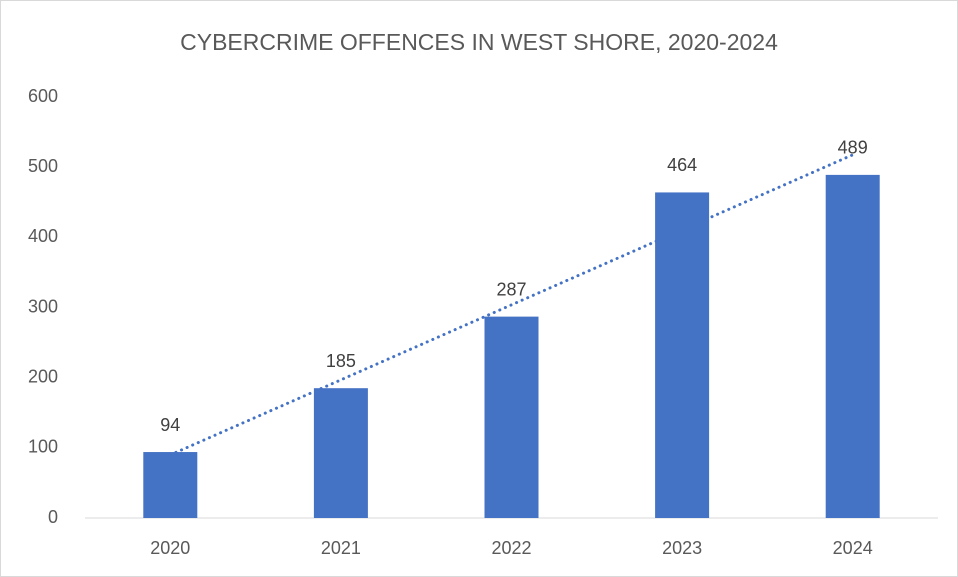 The width and height of the screenshot is (958, 577). What do you see at coordinates (43, 236) in the screenshot?
I see `y-tick-label: 400` at bounding box center [43, 236].